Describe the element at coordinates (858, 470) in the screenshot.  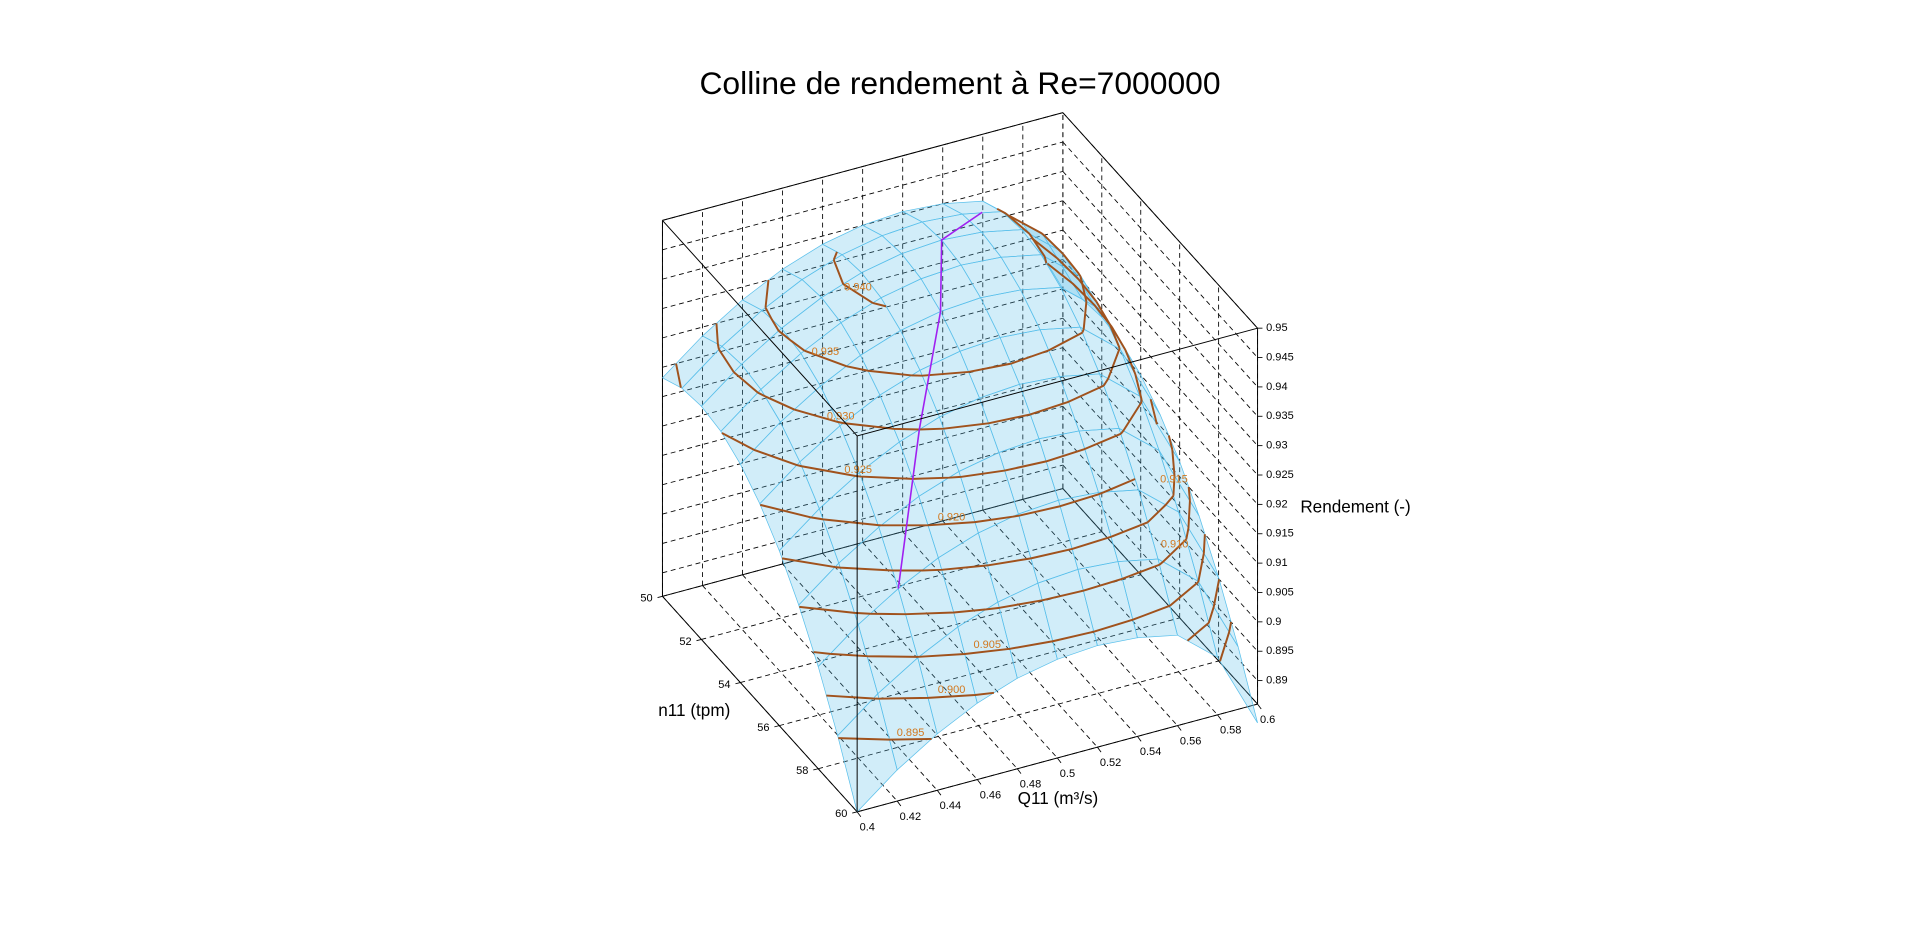
I see `contour-label: 0.925` at that location.